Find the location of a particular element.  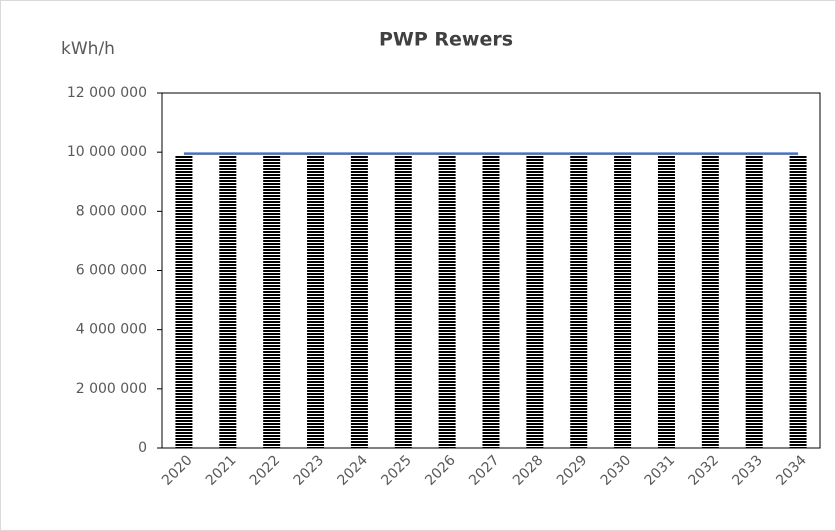

y-tick-label: 12 000 000 is located at coordinates (107, 93).